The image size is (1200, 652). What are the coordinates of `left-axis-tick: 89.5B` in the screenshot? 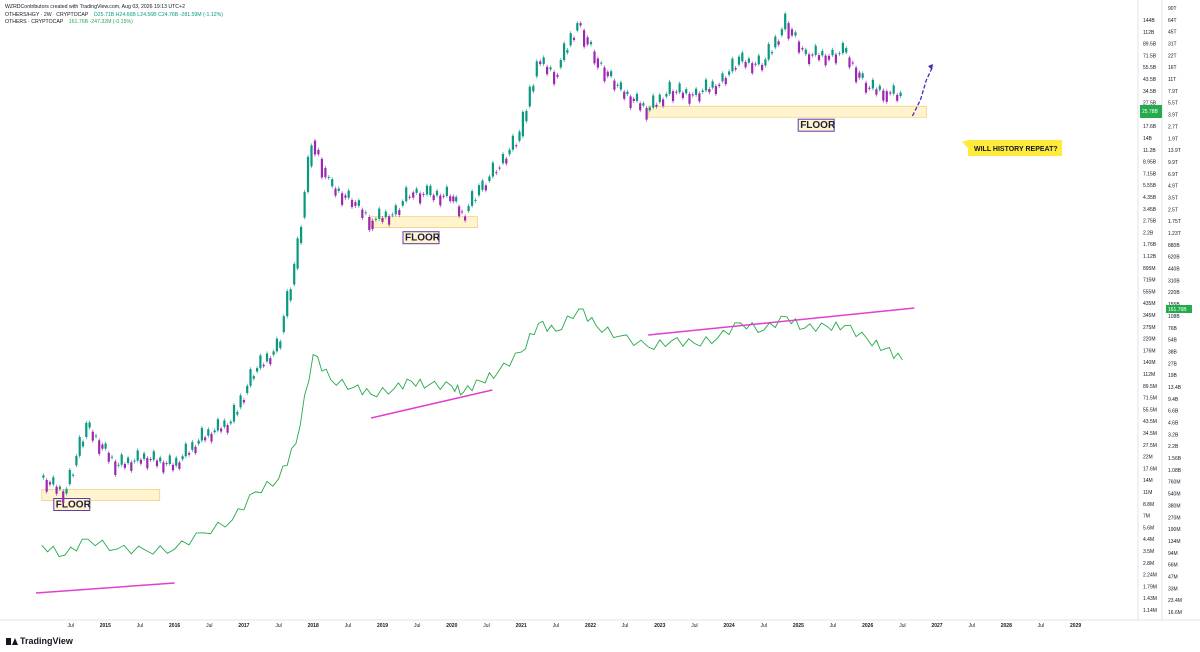 It's located at (1150, 45).